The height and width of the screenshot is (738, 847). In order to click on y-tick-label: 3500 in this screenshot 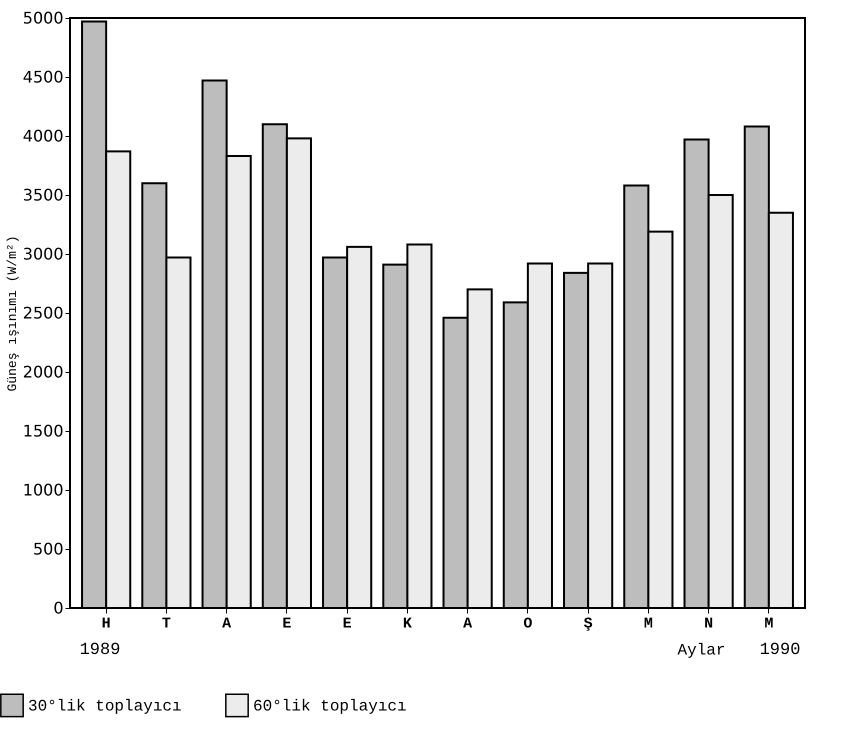, I will do `click(43, 195)`.